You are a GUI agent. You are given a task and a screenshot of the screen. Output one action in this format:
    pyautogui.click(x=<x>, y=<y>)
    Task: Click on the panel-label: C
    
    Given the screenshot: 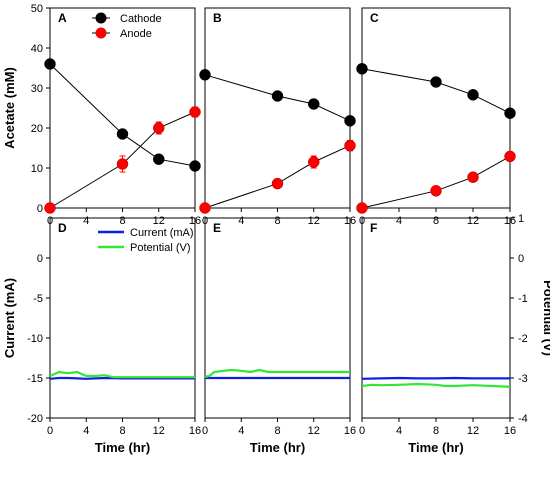 What is the action you would take?
    pyautogui.click(x=374, y=18)
    